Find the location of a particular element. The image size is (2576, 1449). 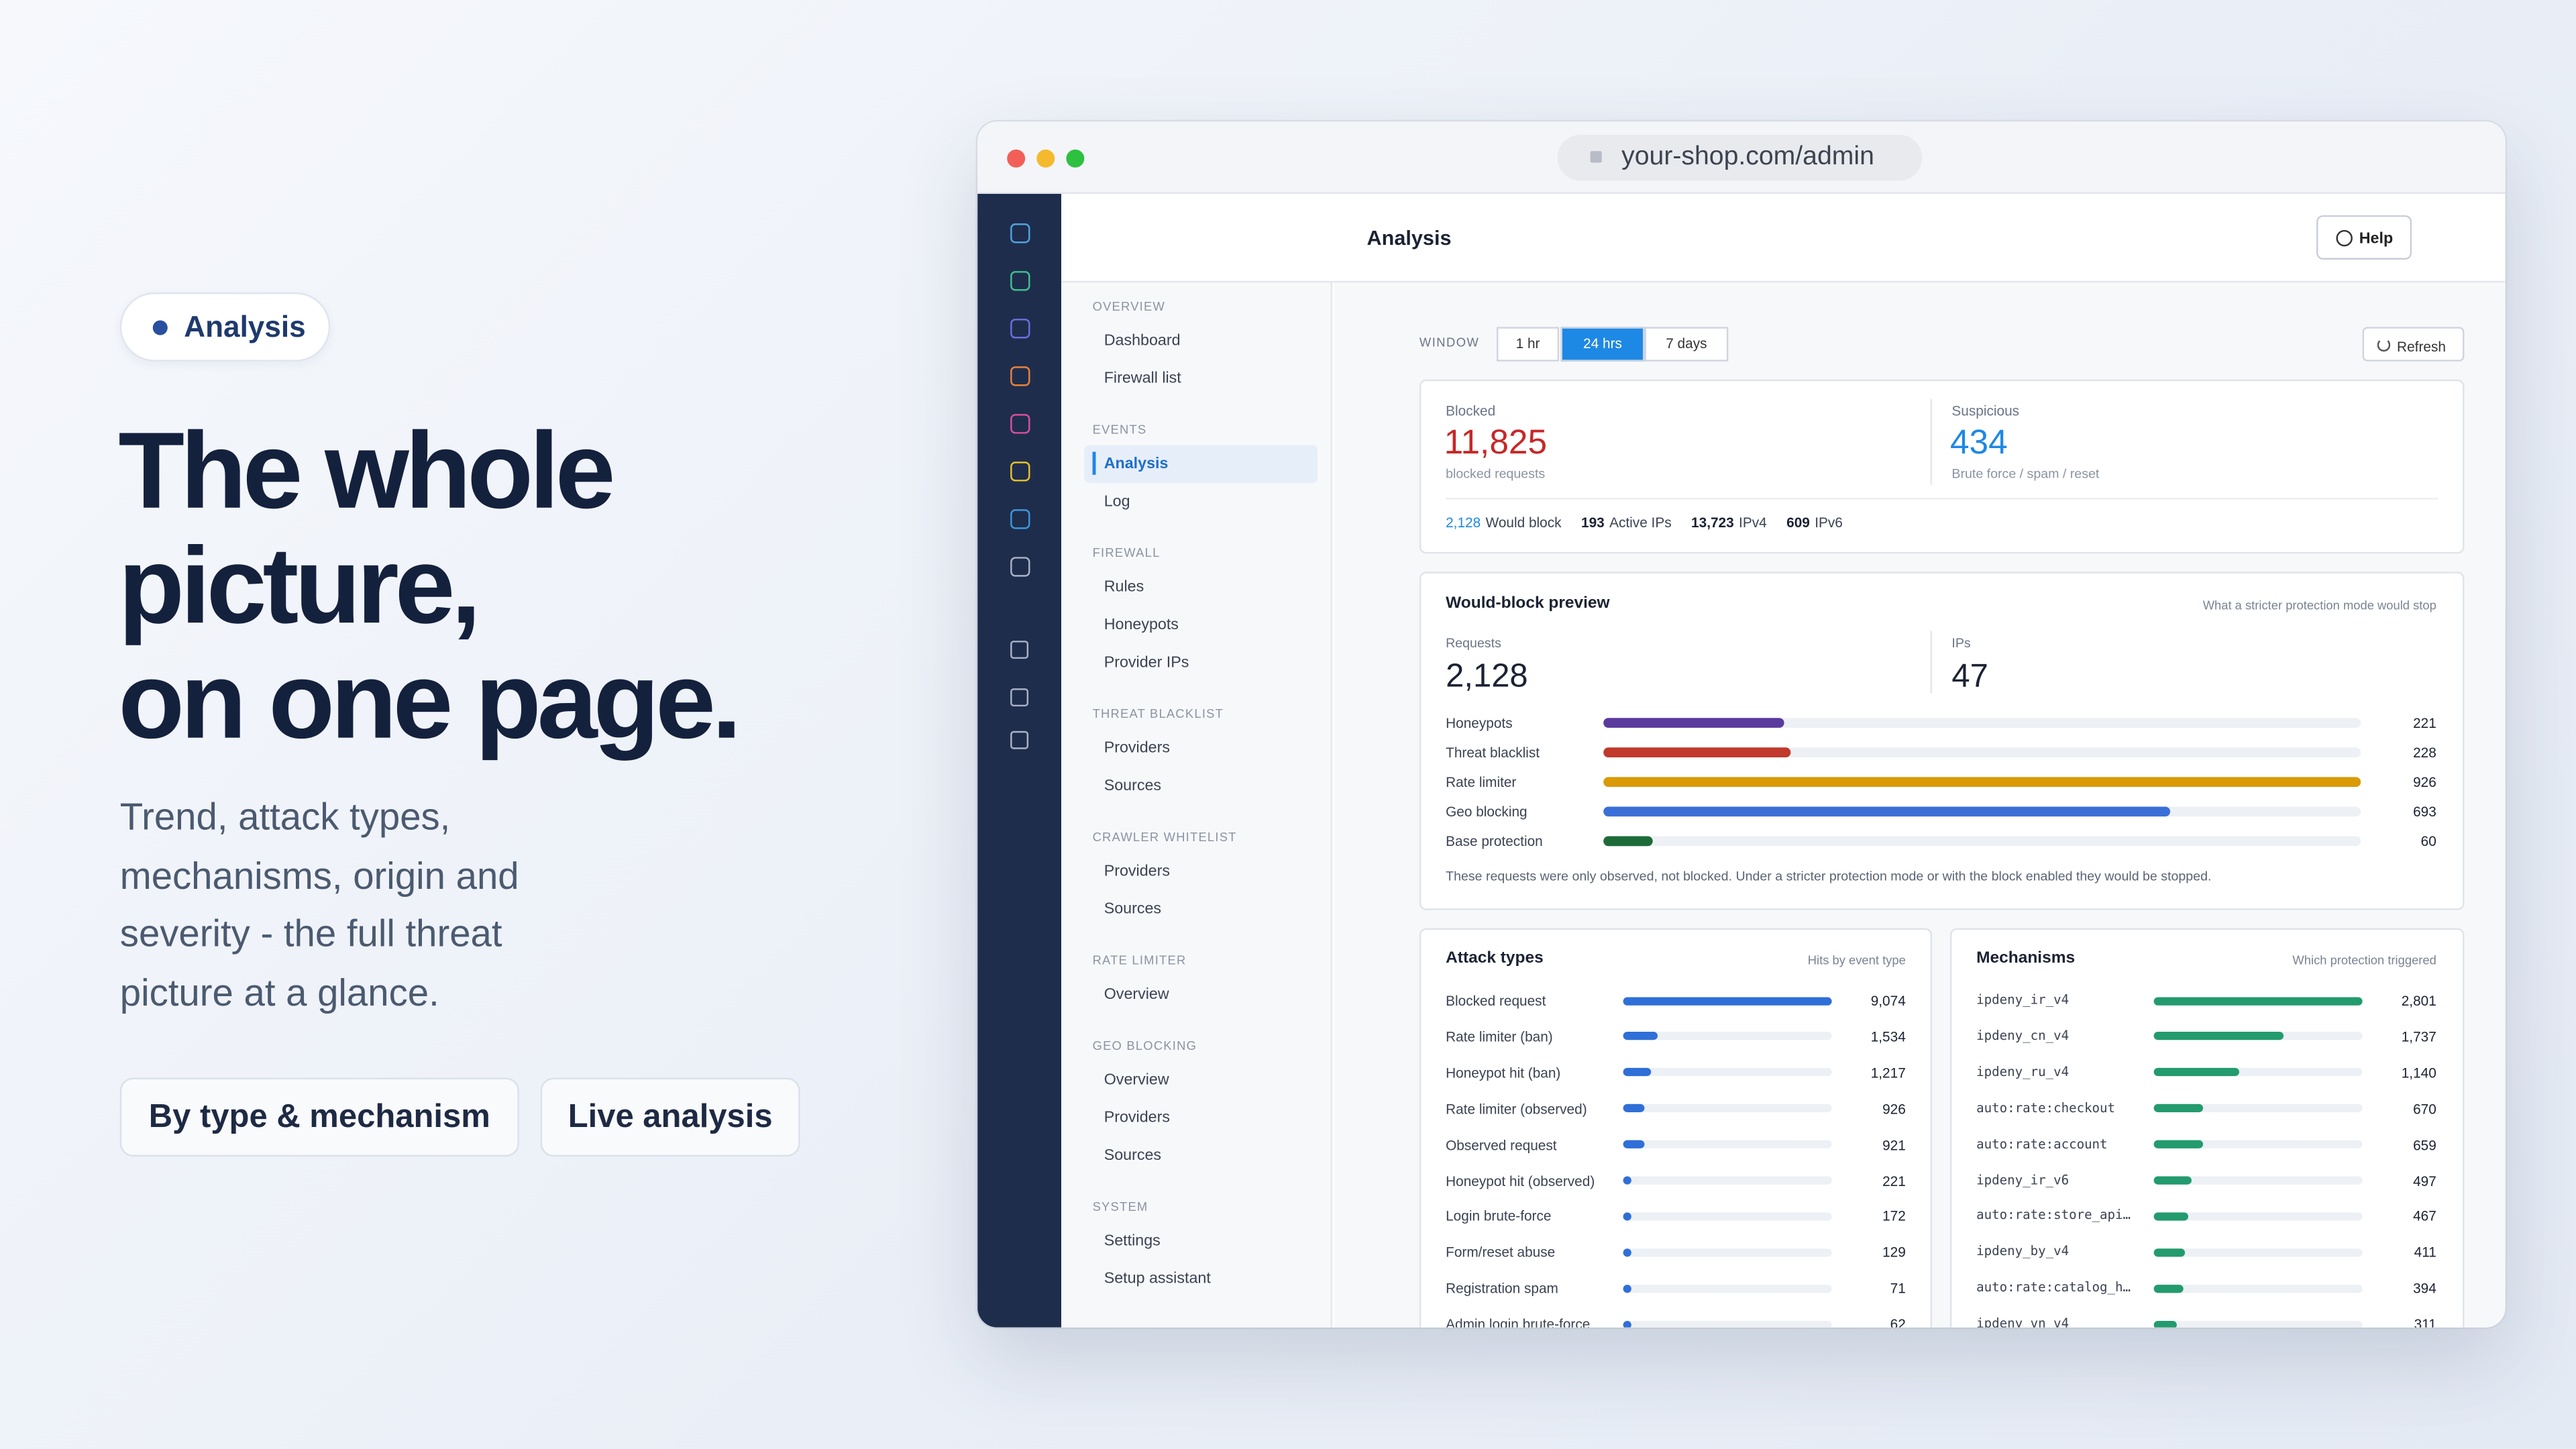

row-label: Rate limiter (observed) is located at coordinates (1516, 1108).